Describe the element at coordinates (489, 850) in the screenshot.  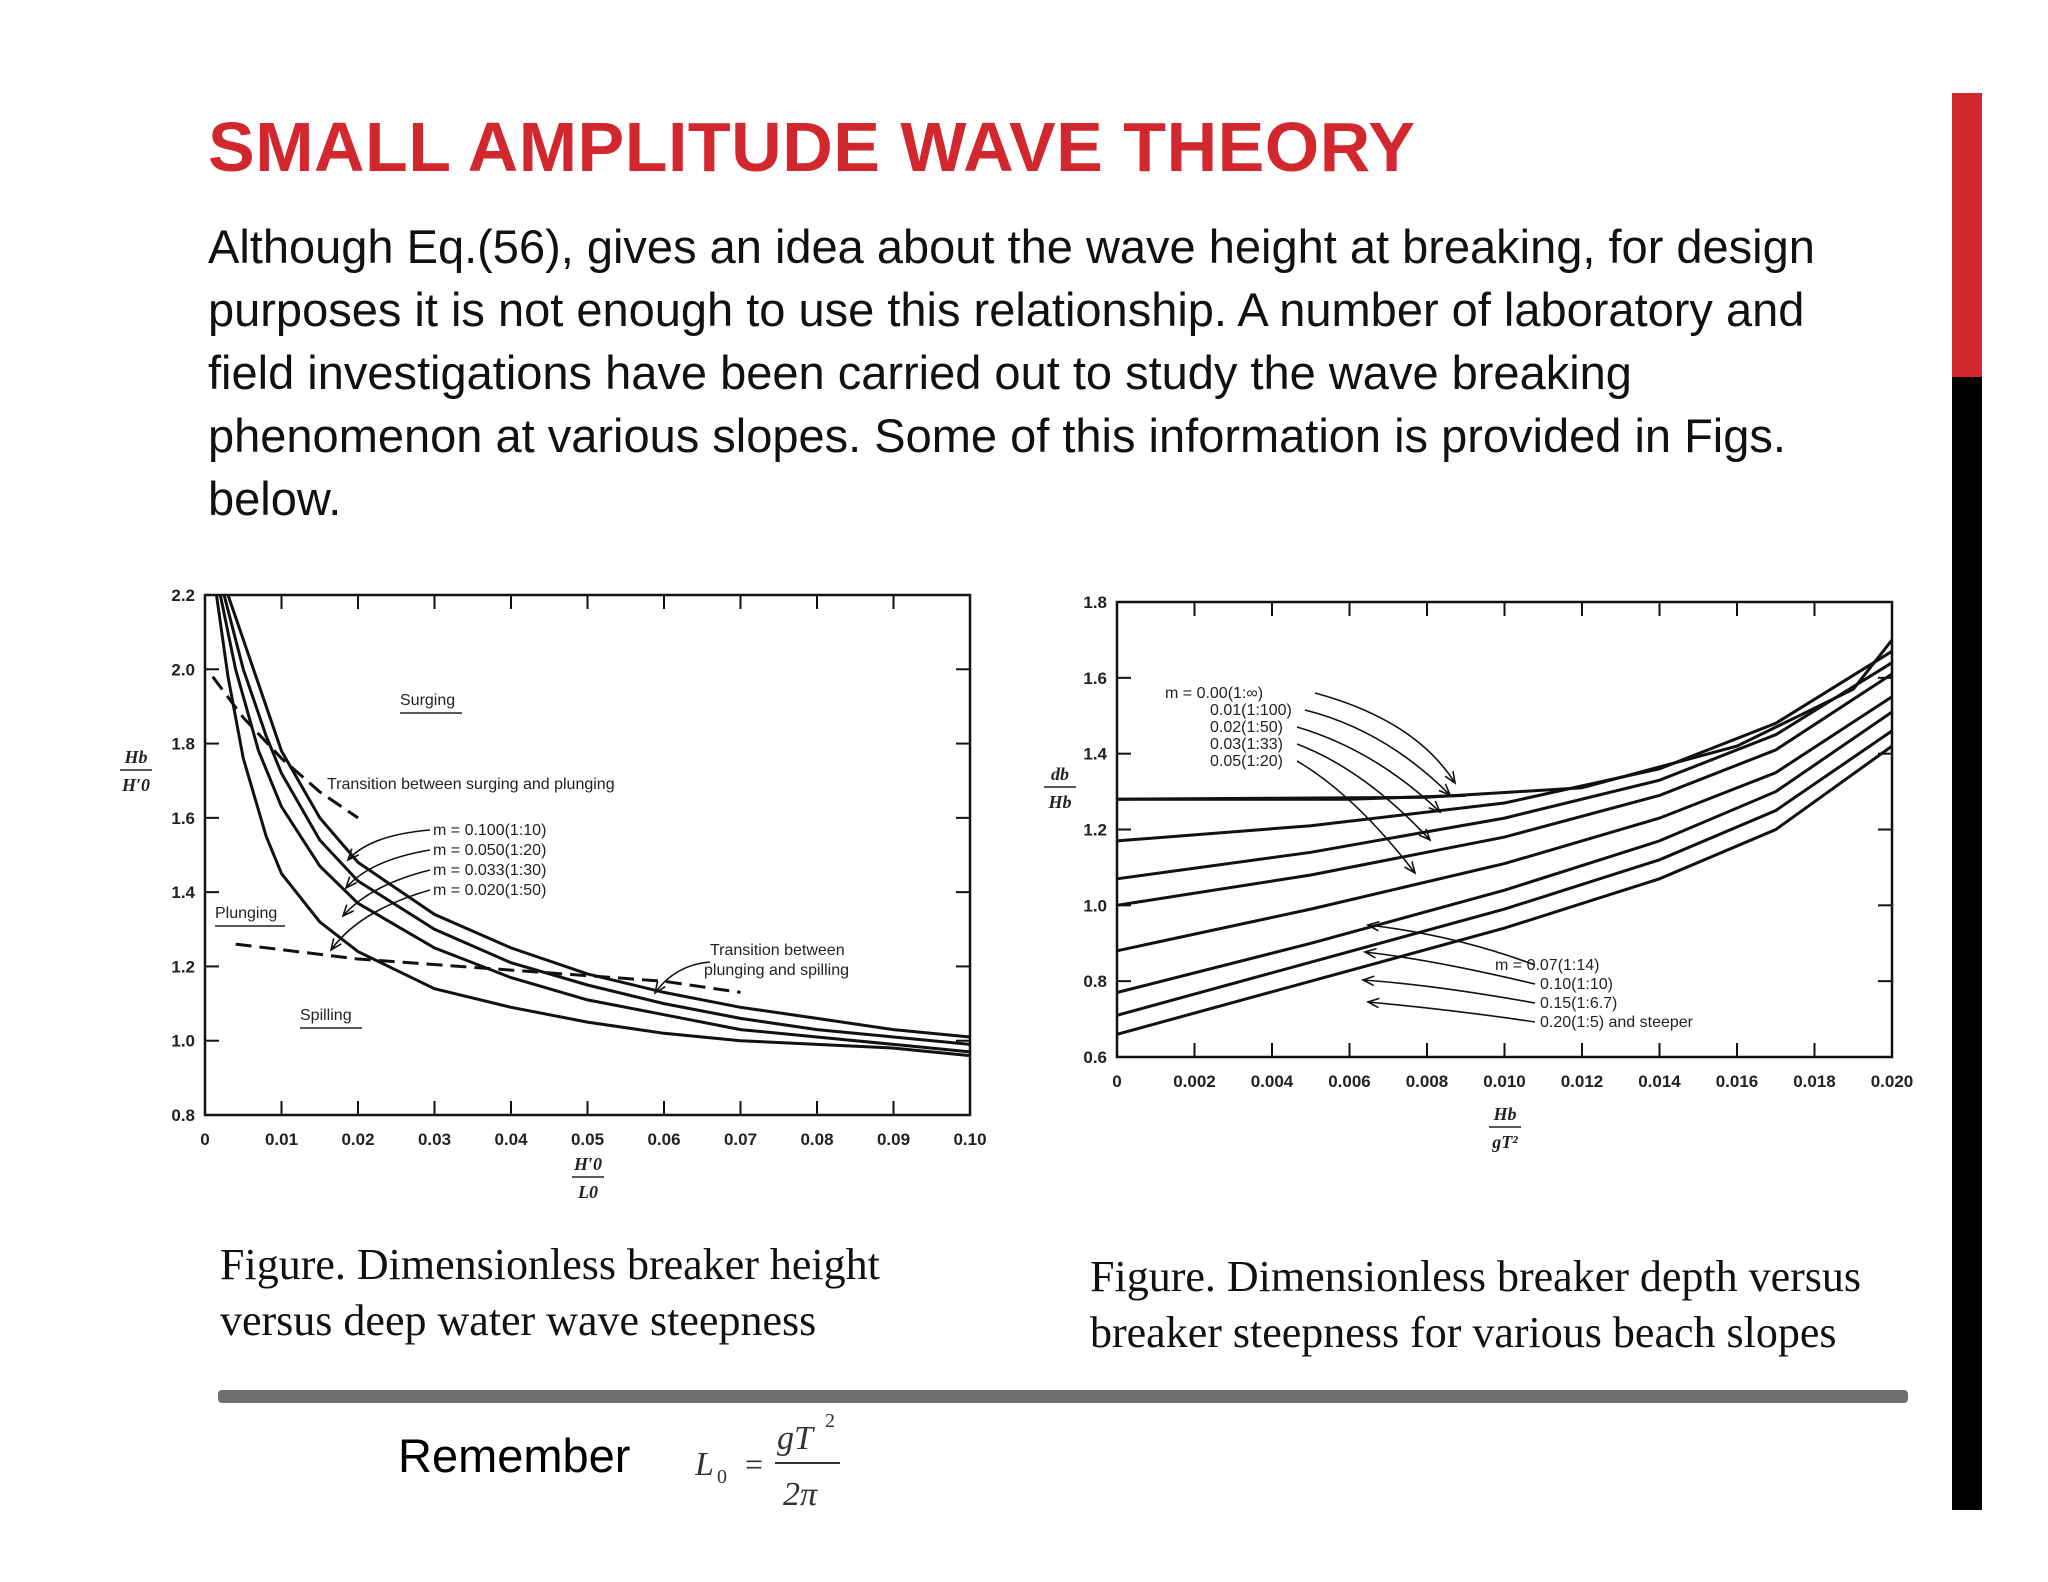
I see `series-label-1: m = 0.050(1:20)` at that location.